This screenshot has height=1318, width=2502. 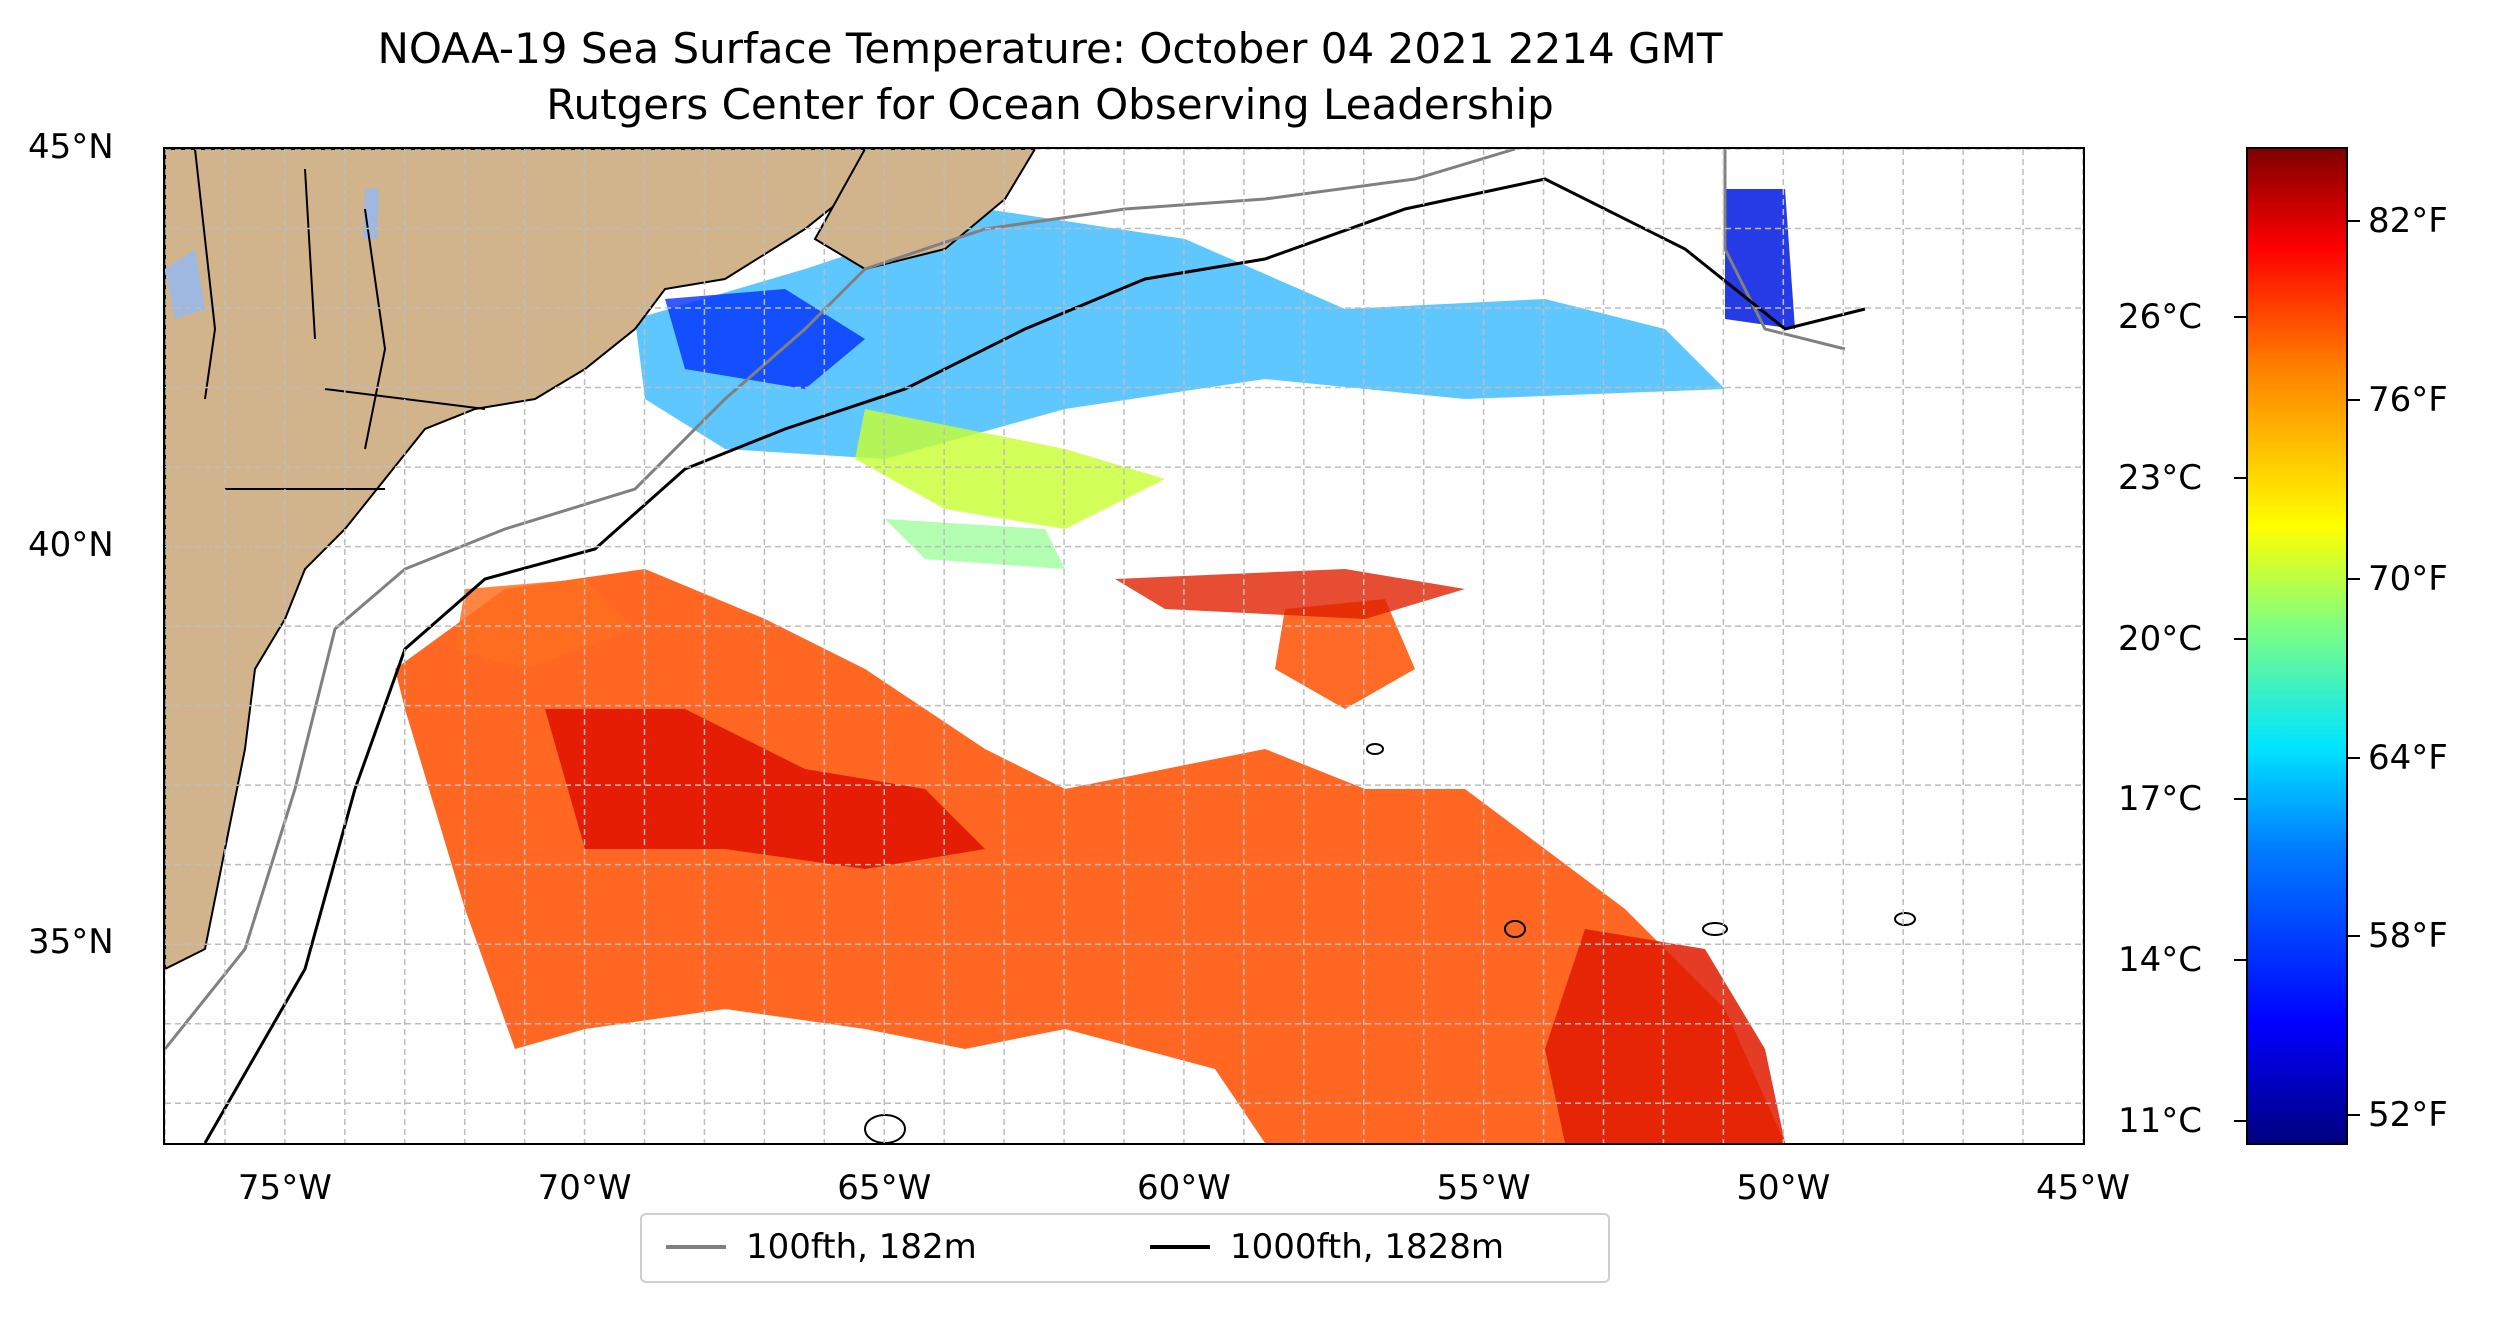 I want to click on colorbar-label-celsius: 20°C, so click(x=2160, y=638).